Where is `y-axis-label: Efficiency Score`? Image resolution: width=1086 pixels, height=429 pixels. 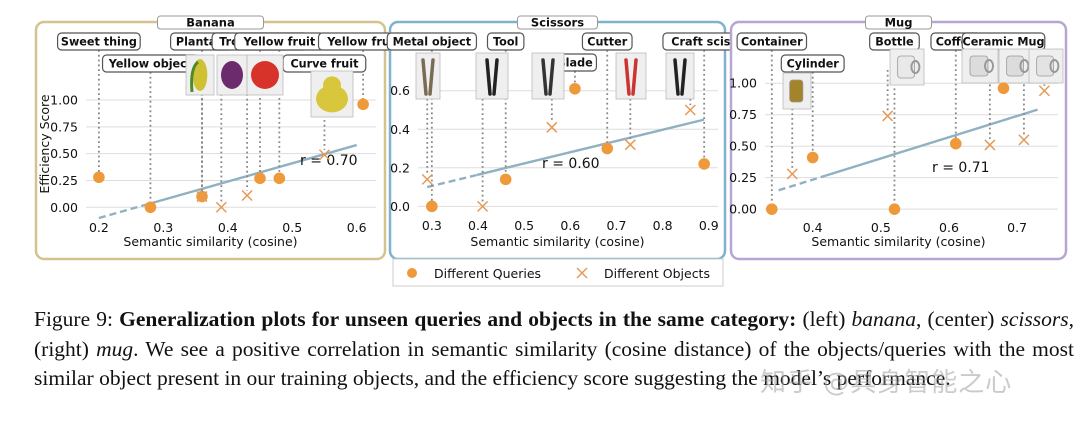
y-axis-label: Efficiency Score is located at coordinates (44, 144).